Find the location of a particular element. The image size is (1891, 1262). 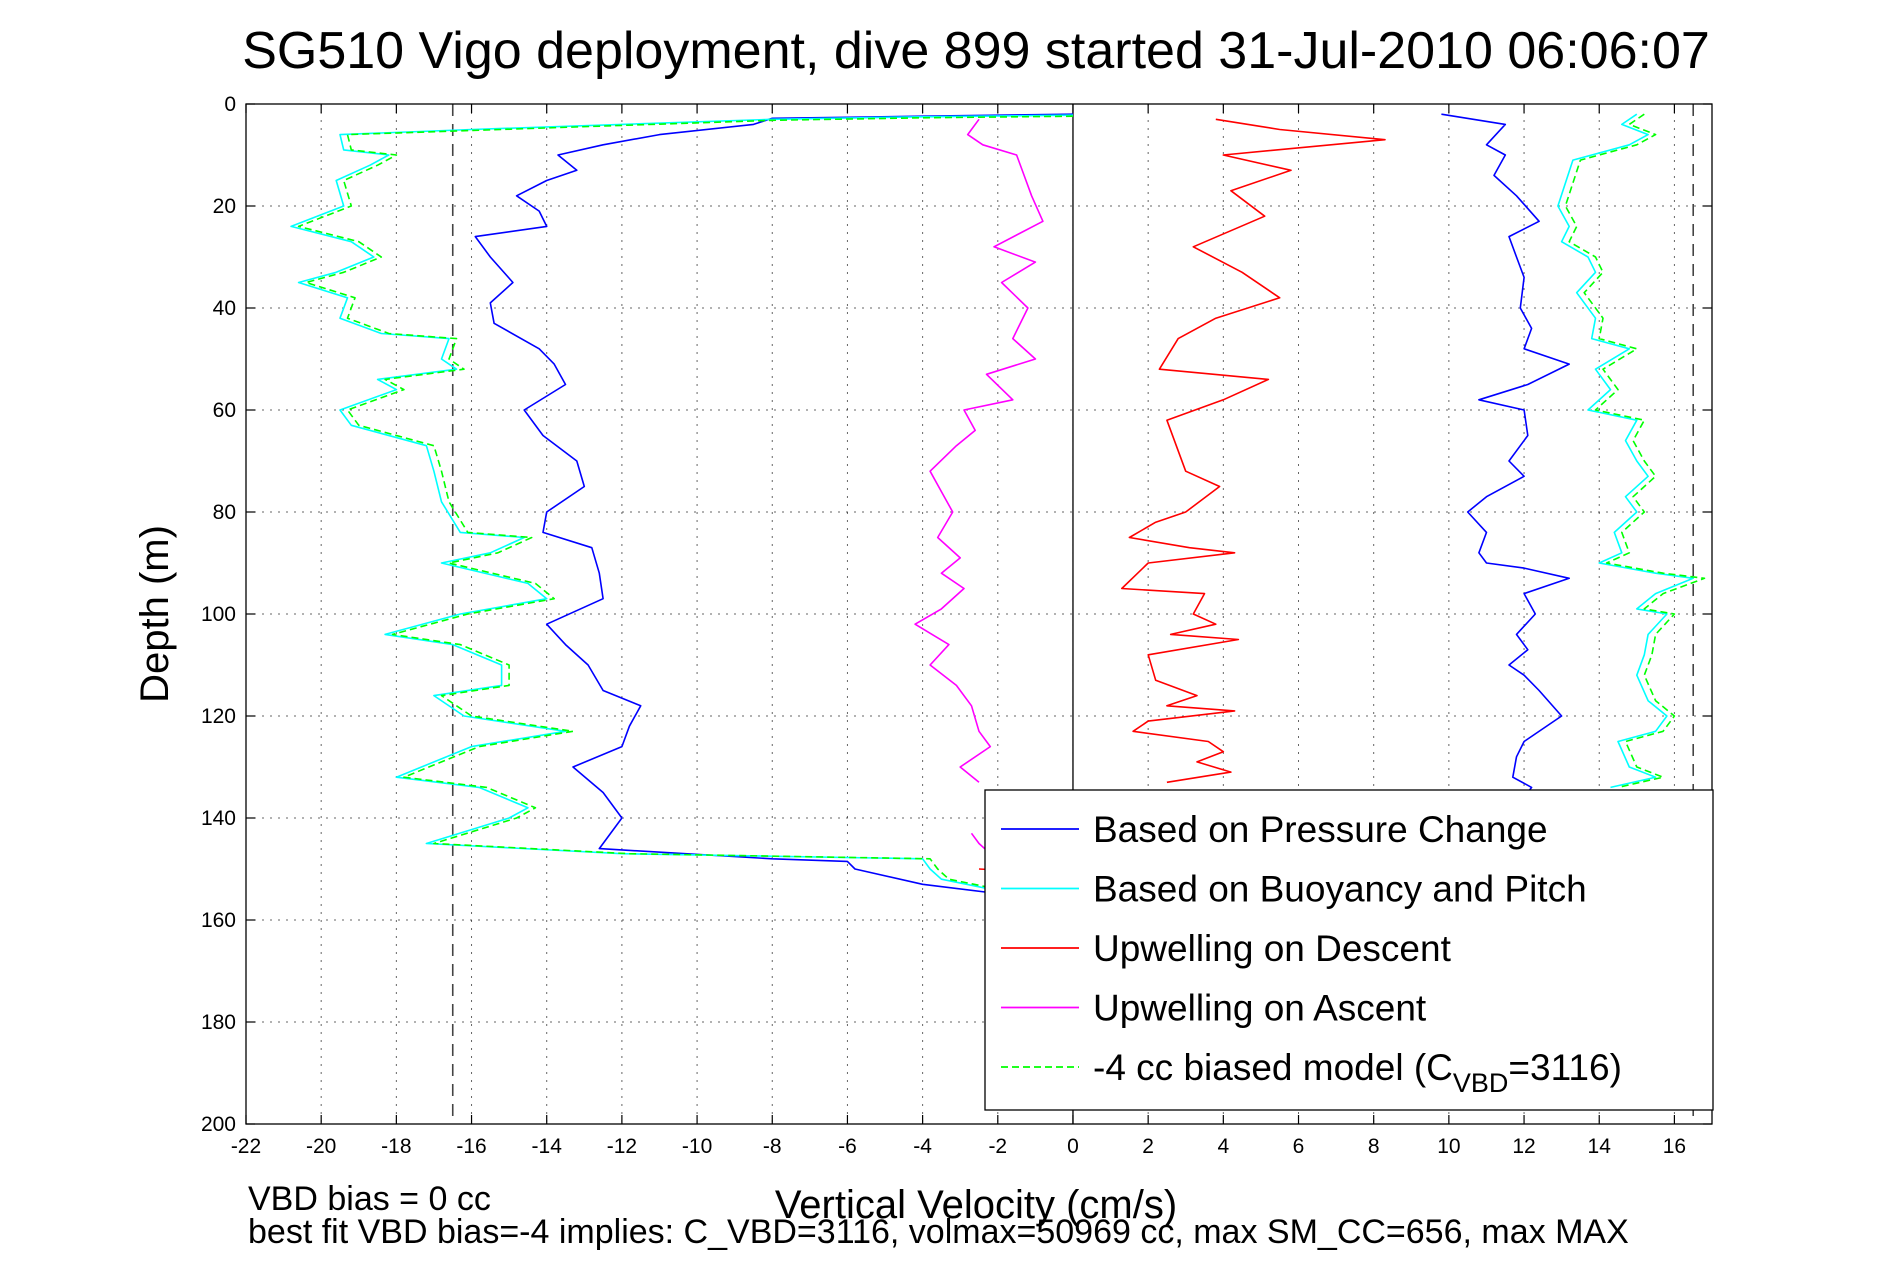

x-tick-label: -22 is located at coordinates (246, 1146).